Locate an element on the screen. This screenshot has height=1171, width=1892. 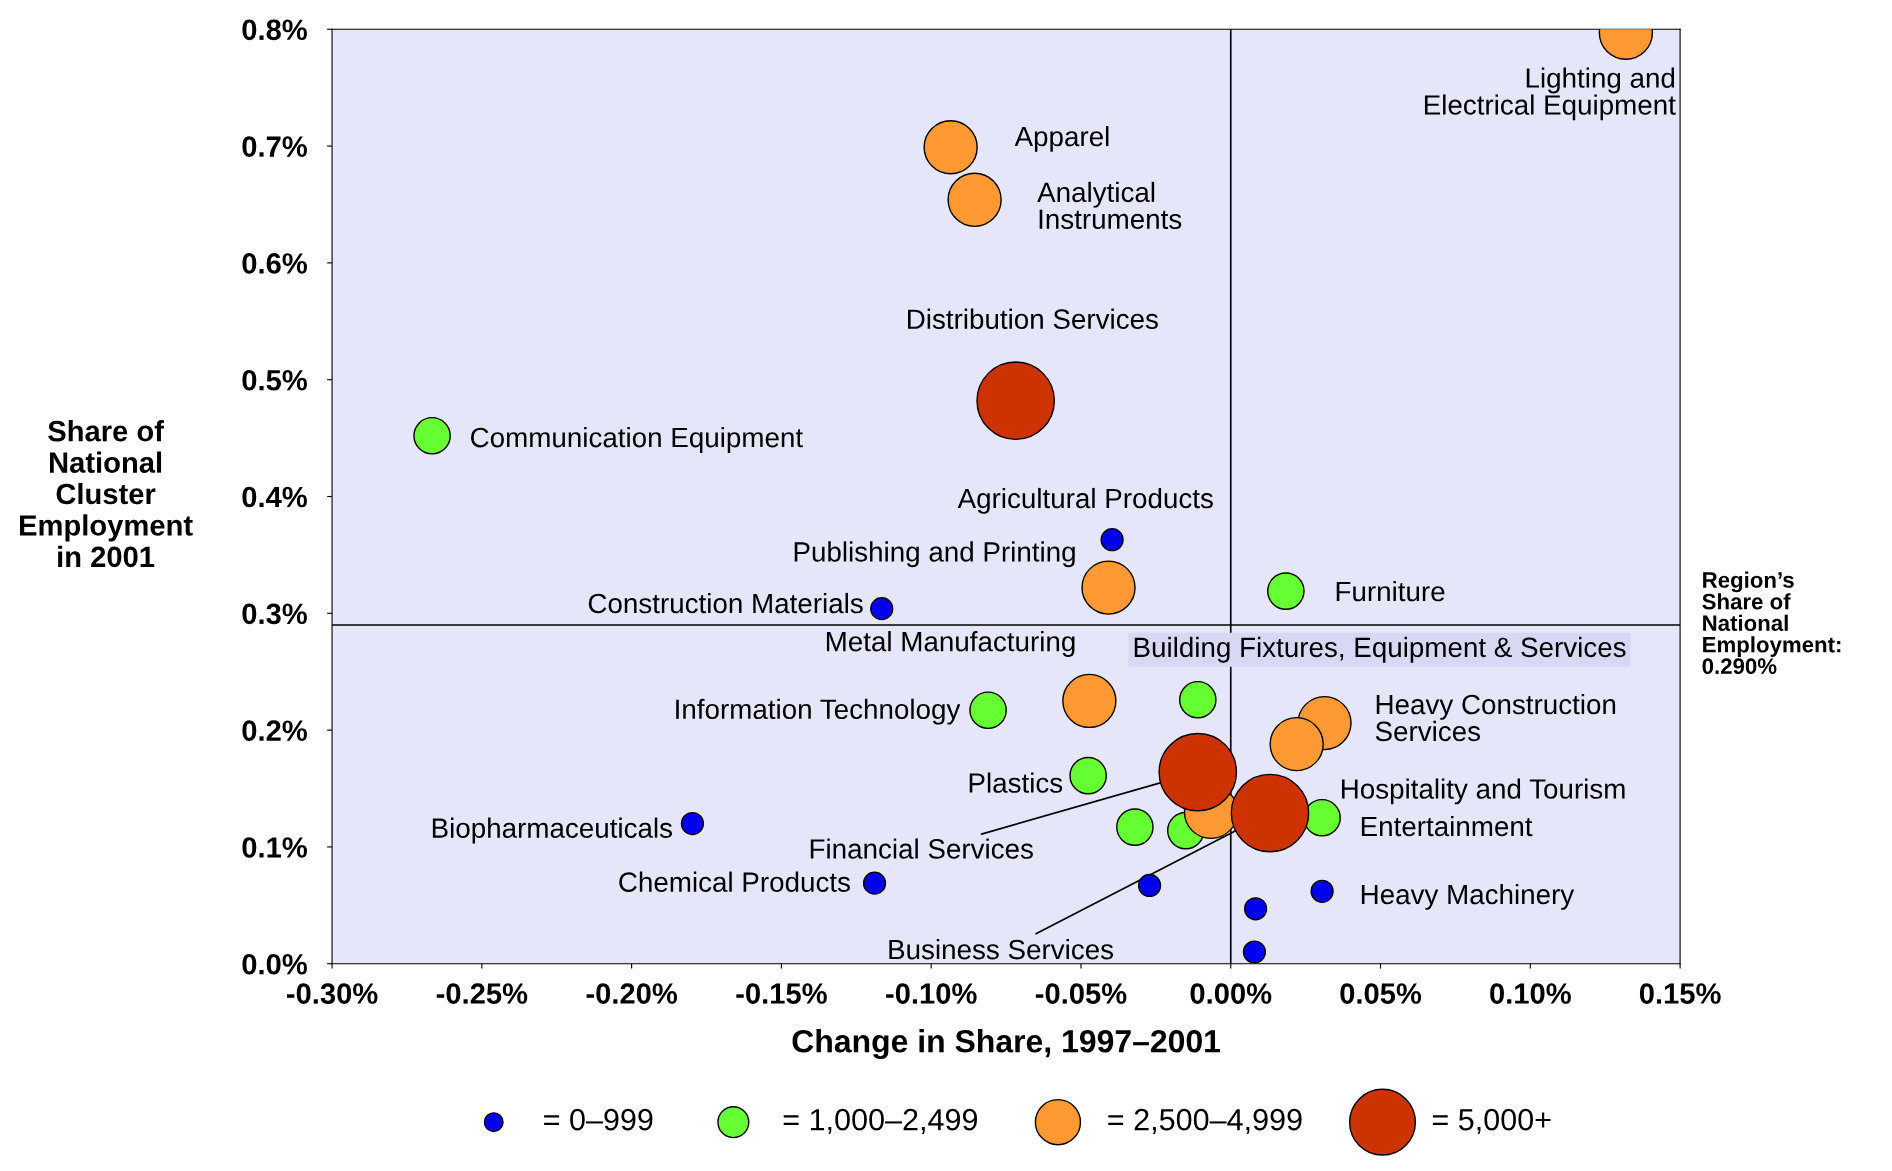
y-tick-label: 0.4% is located at coordinates (274, 497).